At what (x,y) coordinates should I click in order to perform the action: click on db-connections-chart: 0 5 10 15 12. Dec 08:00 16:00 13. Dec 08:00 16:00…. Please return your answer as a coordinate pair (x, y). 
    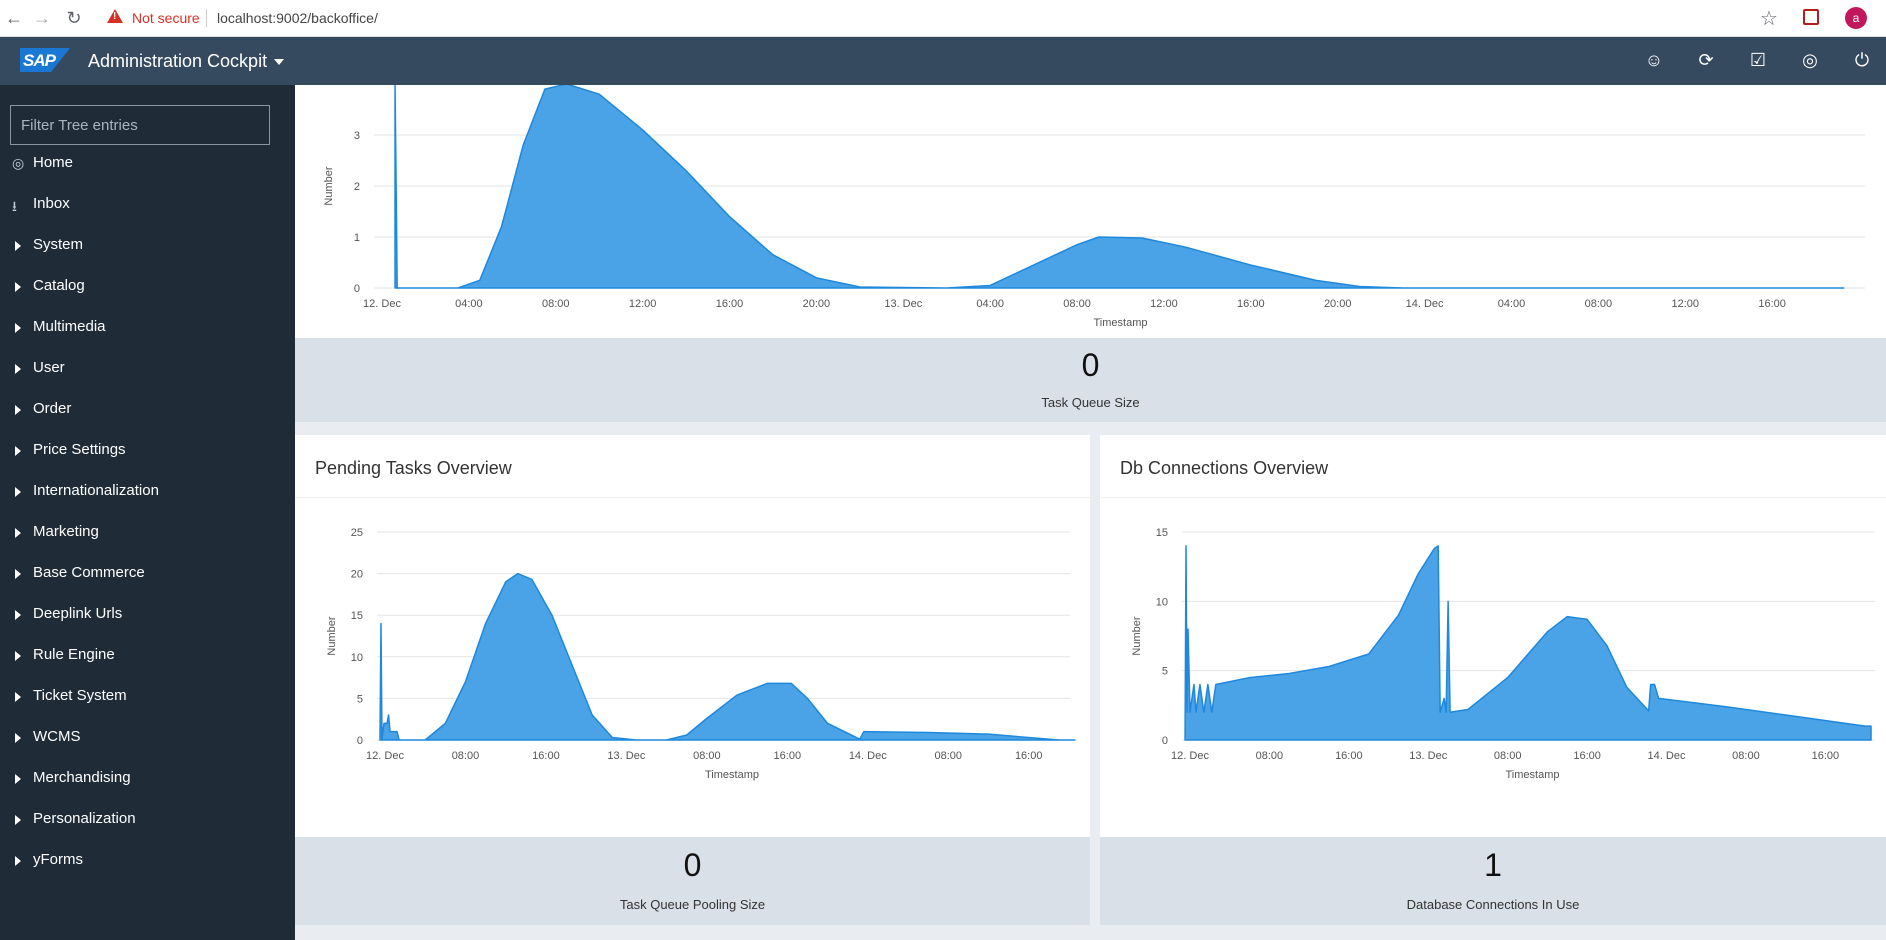
    Looking at the image, I should click on (1503, 654).